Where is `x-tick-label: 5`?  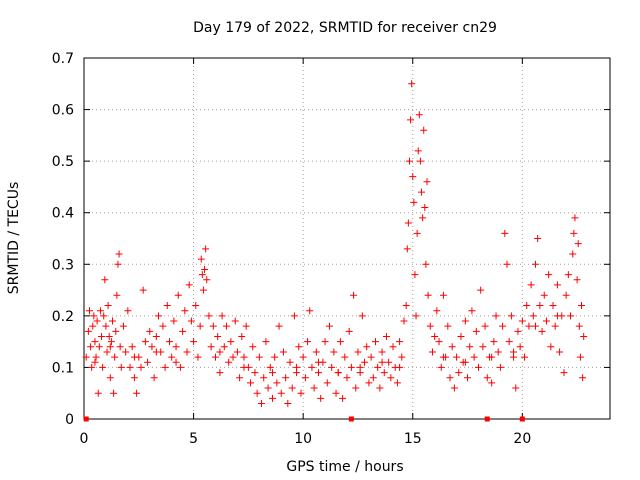 x-tick-label: 5 is located at coordinates (193, 439).